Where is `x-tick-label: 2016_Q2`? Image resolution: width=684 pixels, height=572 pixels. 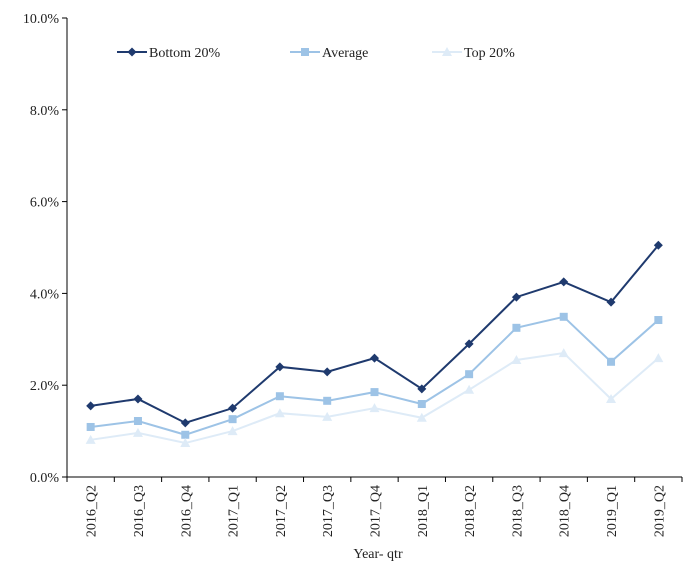
x-tick-label: 2016_Q2 is located at coordinates (92, 511).